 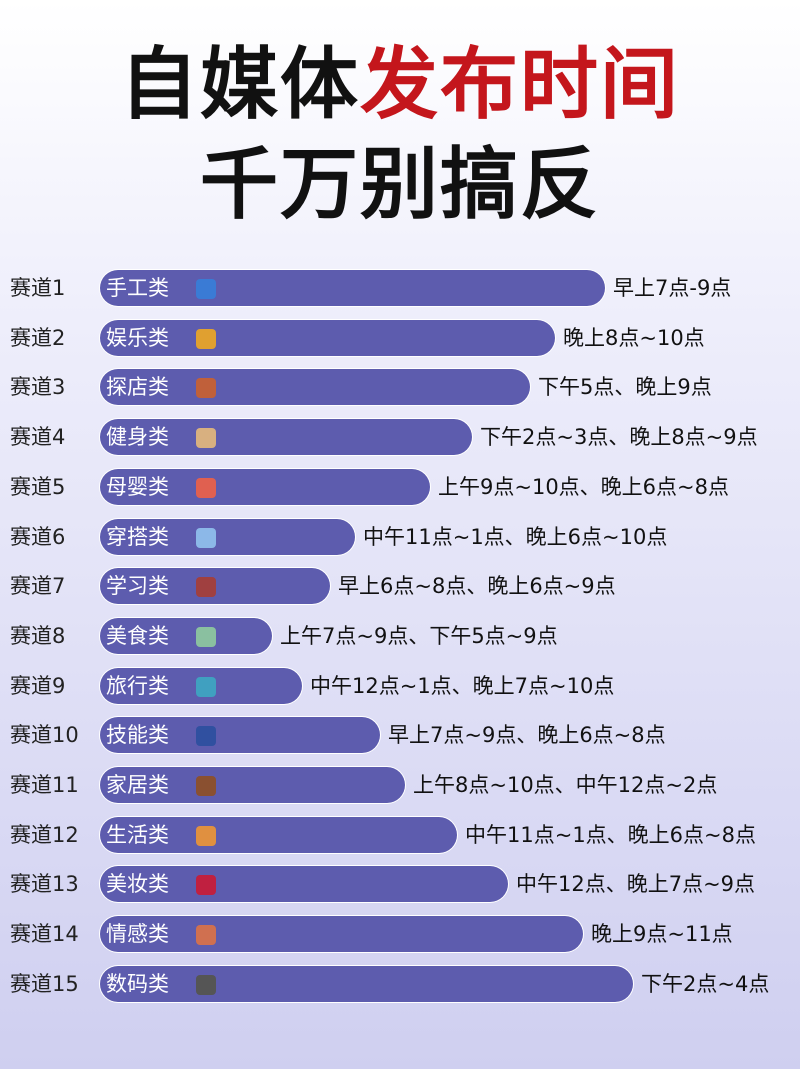 I want to click on category-name: 手工类, so click(x=137, y=288).